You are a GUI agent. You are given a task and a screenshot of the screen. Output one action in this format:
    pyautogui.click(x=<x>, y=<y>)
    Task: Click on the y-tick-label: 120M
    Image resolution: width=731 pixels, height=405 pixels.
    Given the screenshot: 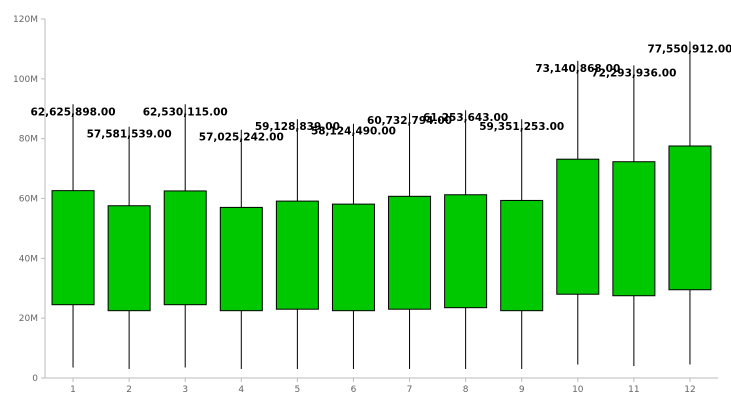 What is the action you would take?
    pyautogui.click(x=25, y=20)
    